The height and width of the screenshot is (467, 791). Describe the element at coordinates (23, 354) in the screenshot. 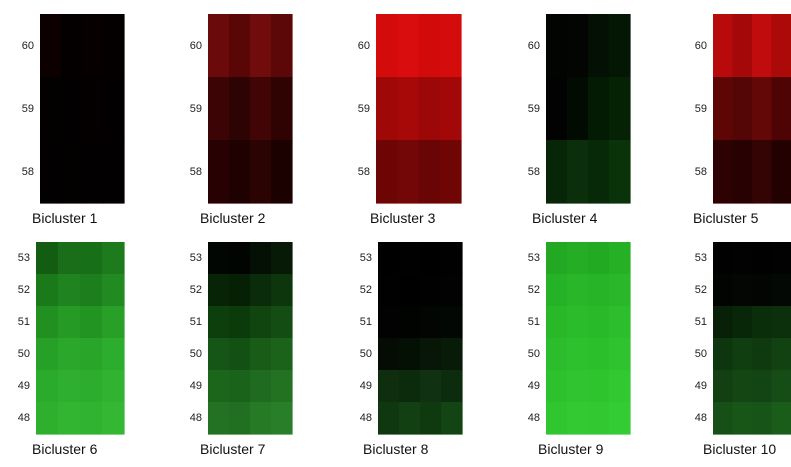

I see `row-label: 50` at that location.